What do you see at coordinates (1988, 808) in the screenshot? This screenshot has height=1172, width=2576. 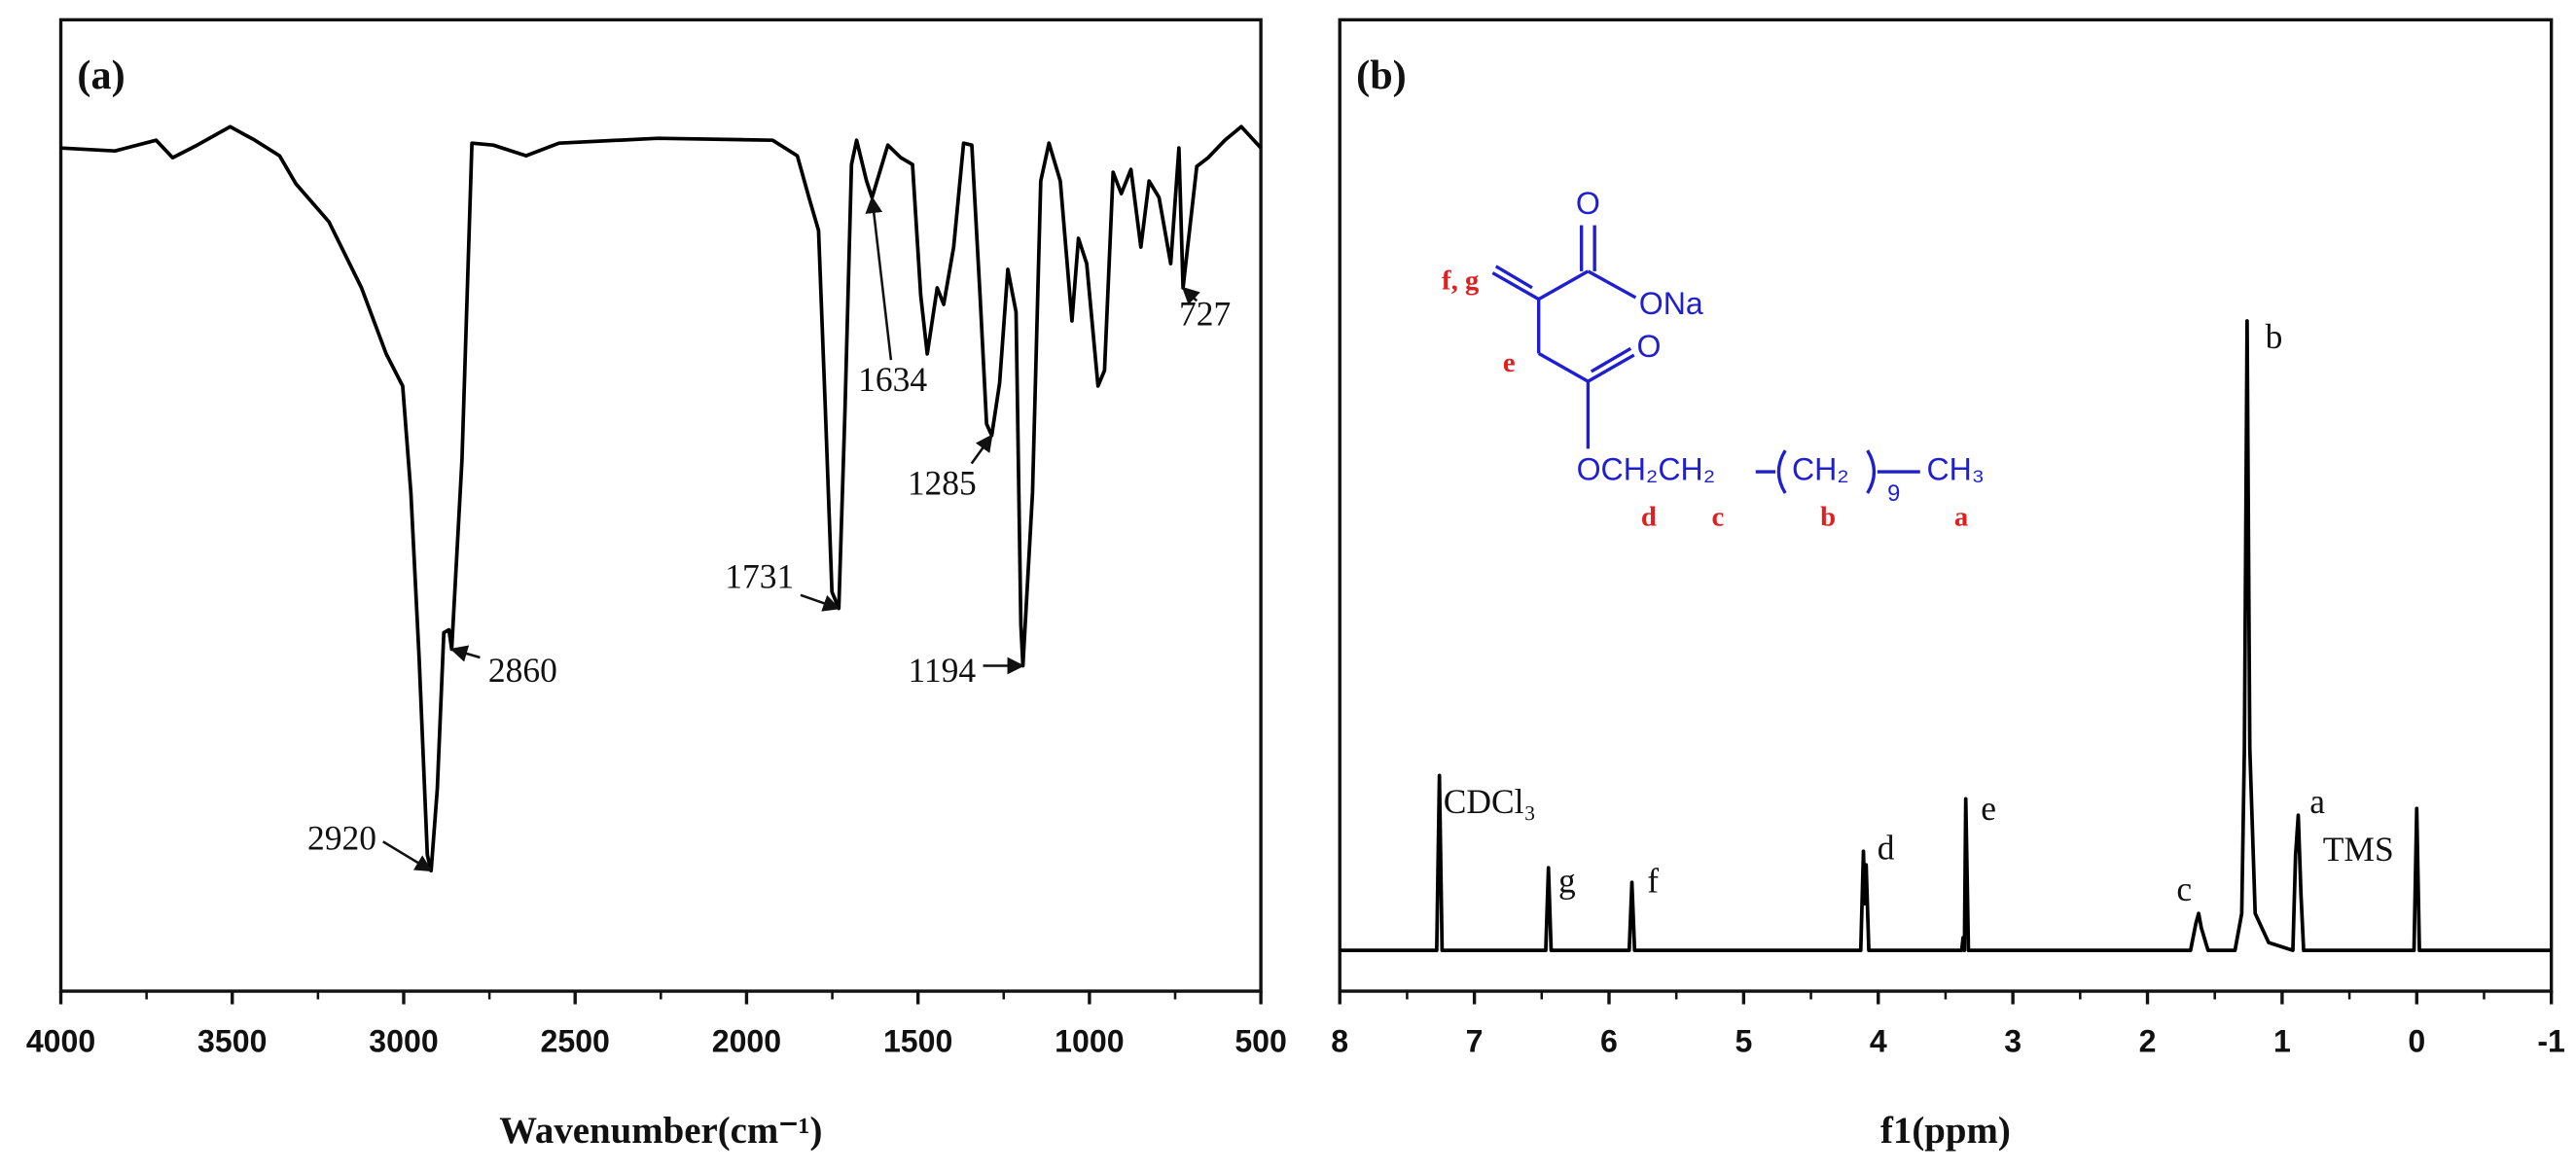 I see `peak-label: e` at bounding box center [1988, 808].